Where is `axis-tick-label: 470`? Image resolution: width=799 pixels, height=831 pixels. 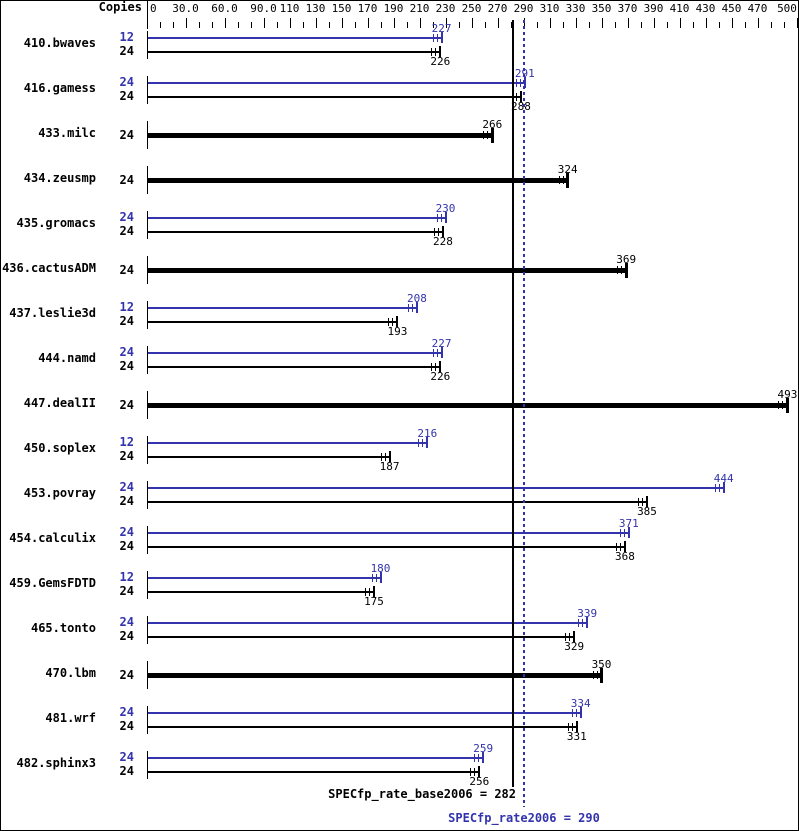
axis-tick-label: 470 is located at coordinates (757, 8).